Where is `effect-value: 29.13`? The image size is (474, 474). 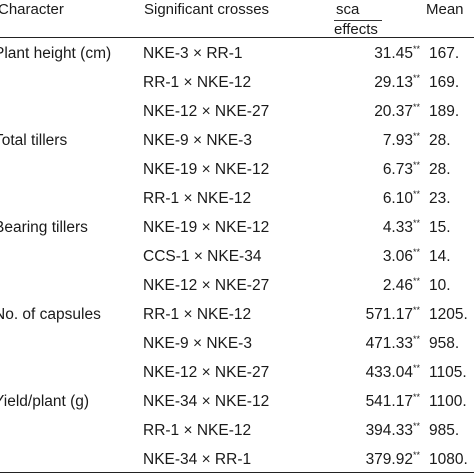
effect-value: 29.13 is located at coordinates (393, 82).